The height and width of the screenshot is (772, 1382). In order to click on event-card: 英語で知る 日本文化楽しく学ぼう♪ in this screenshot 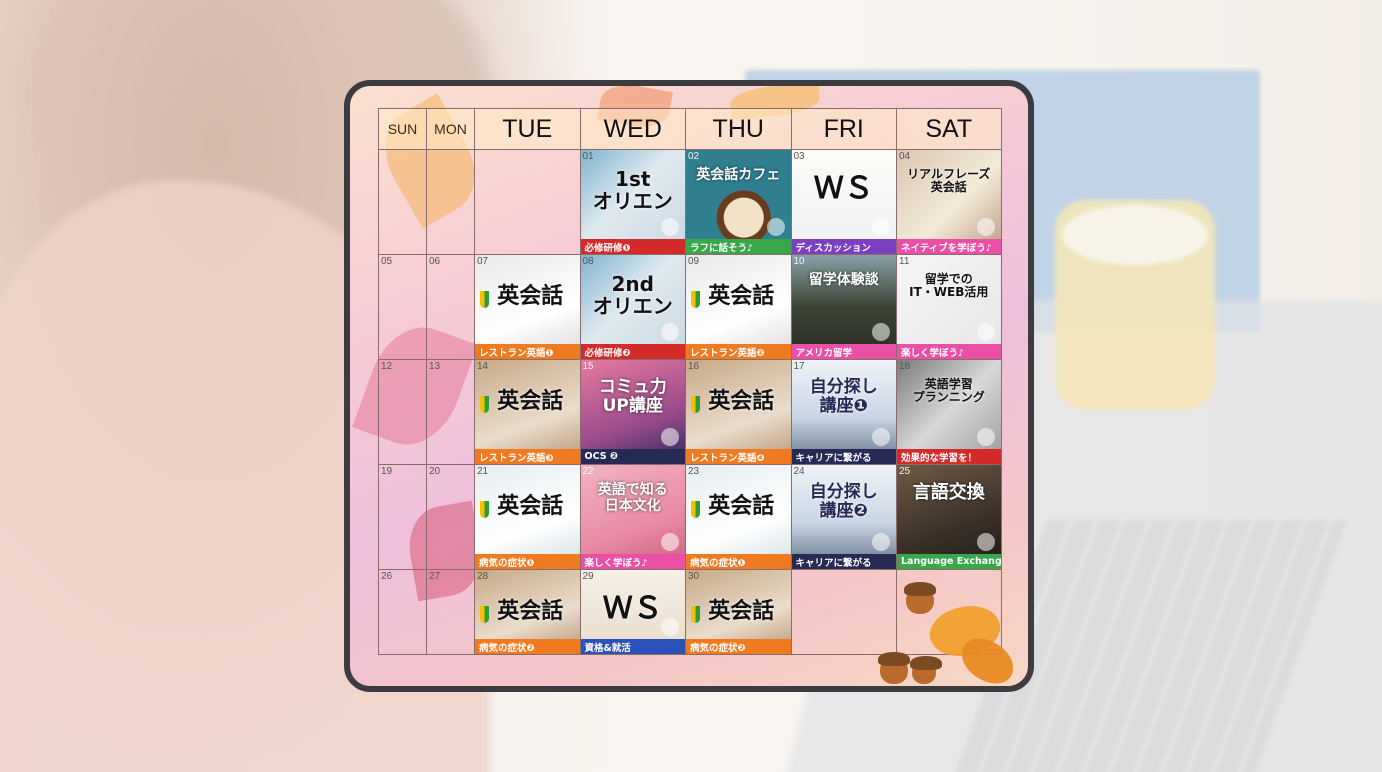, I will do `click(632, 517)`.